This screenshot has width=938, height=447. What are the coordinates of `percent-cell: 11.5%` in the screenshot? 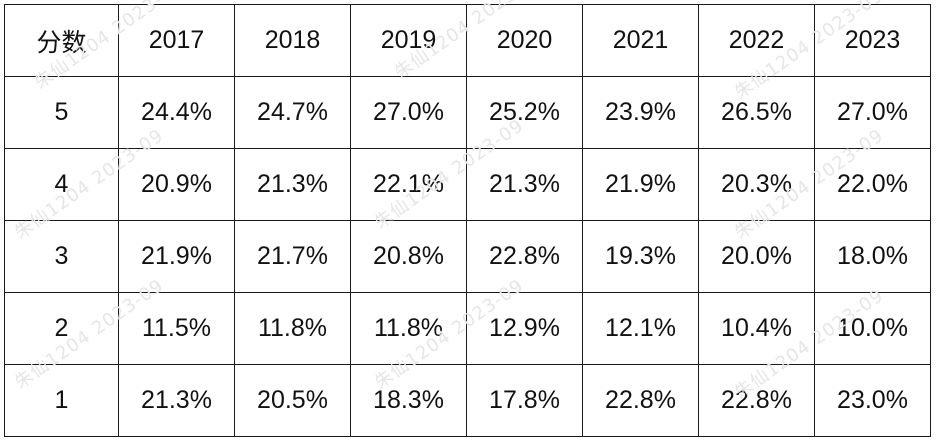 It's located at (176, 328).